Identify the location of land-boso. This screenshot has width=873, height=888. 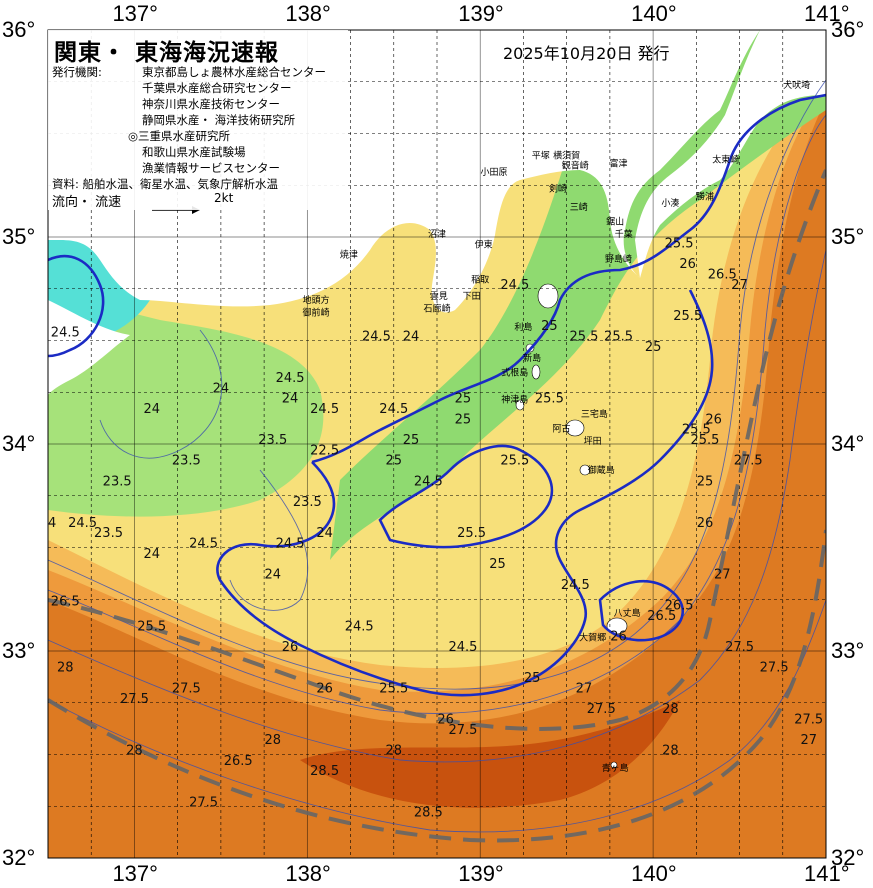
(730, 154).